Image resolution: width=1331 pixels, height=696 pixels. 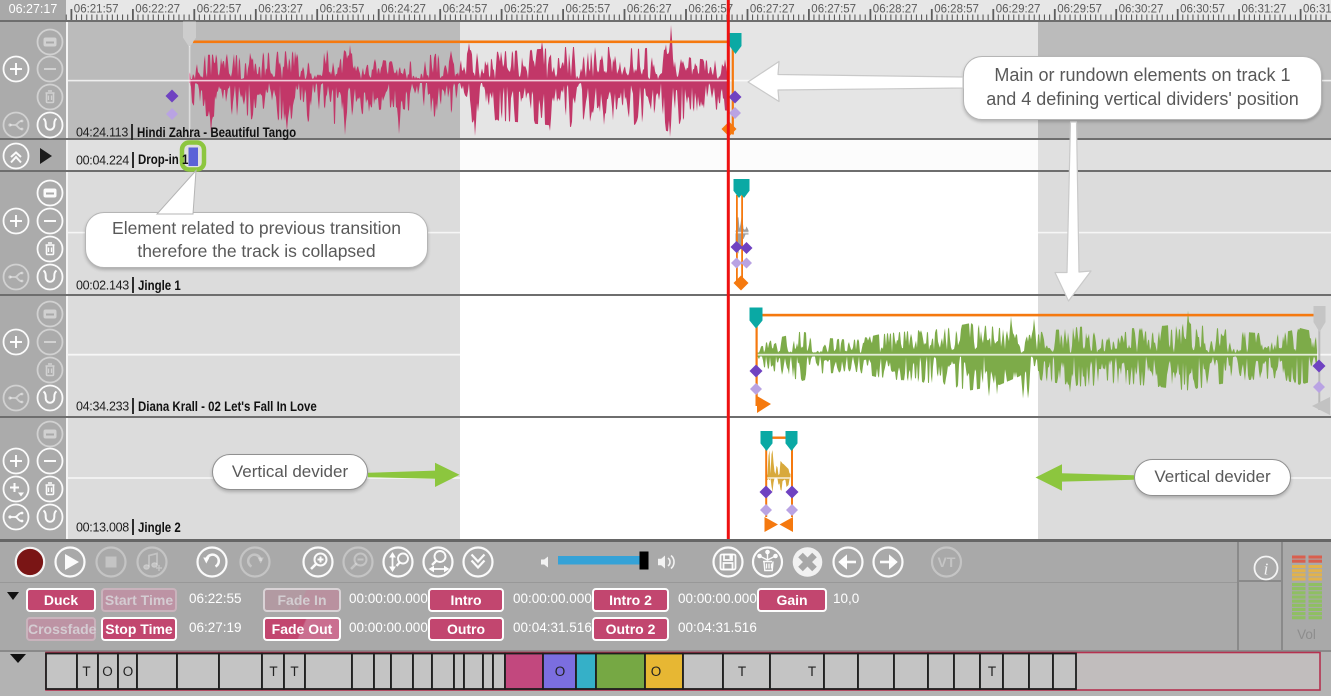 What do you see at coordinates (1141, 10) in the screenshot?
I see `svg-text: 06:30:27` at bounding box center [1141, 10].